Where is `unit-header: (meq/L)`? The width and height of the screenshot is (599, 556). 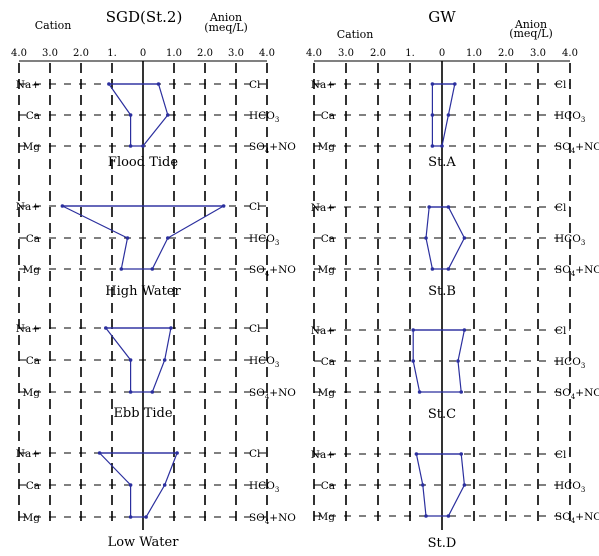
unit-header: (meq/L) is located at coordinates (226, 27).